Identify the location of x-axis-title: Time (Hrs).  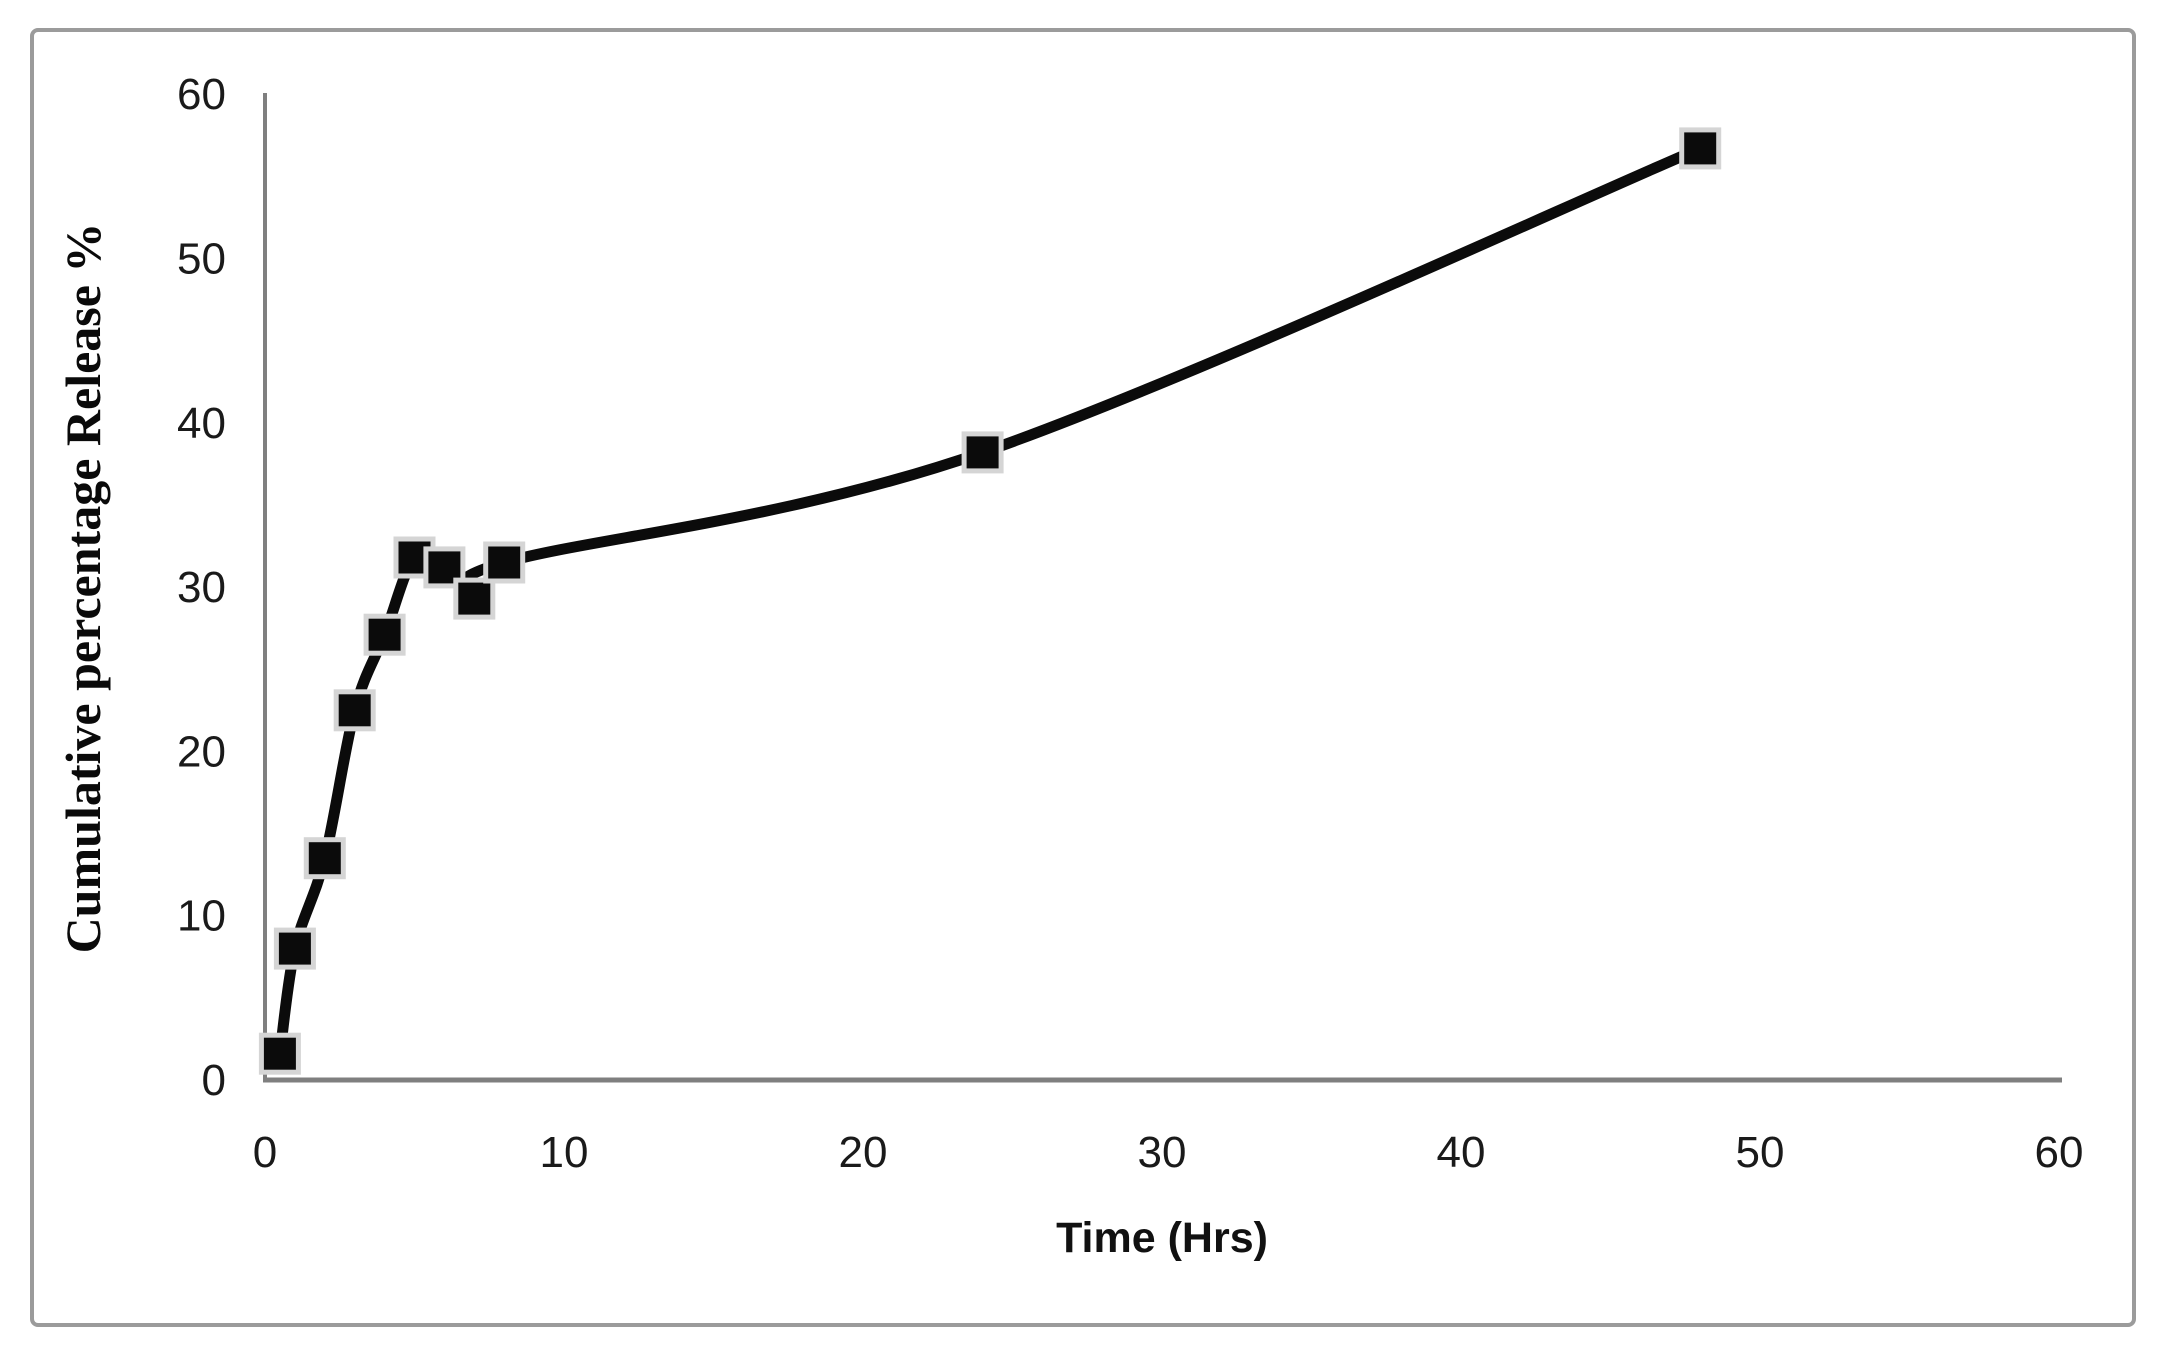
(1162, 1238).